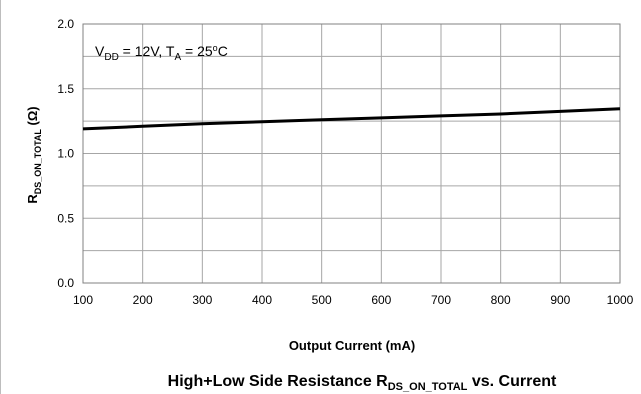 The image size is (641, 394). I want to click on x-tick-label: 1000, so click(620, 300).